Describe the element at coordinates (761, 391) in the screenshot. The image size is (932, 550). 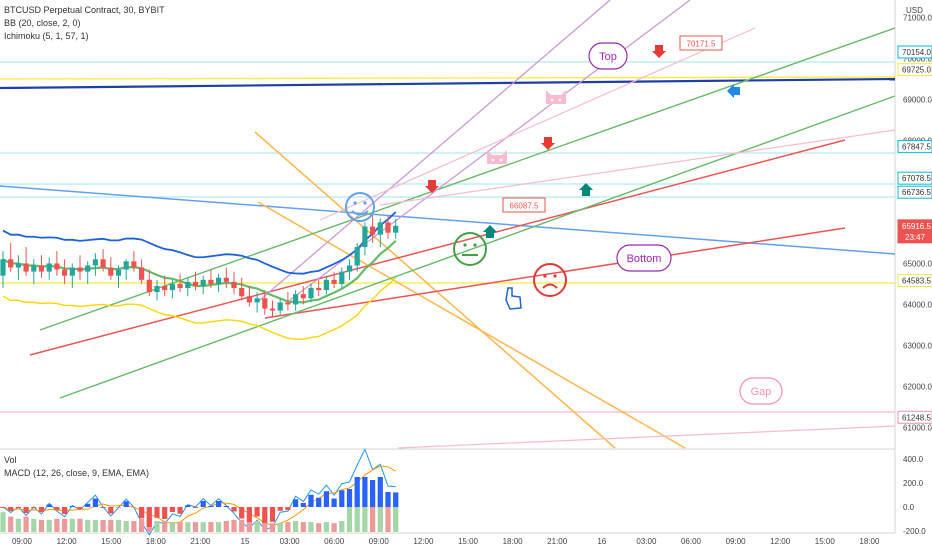
I see `gap-callout-bubble` at that location.